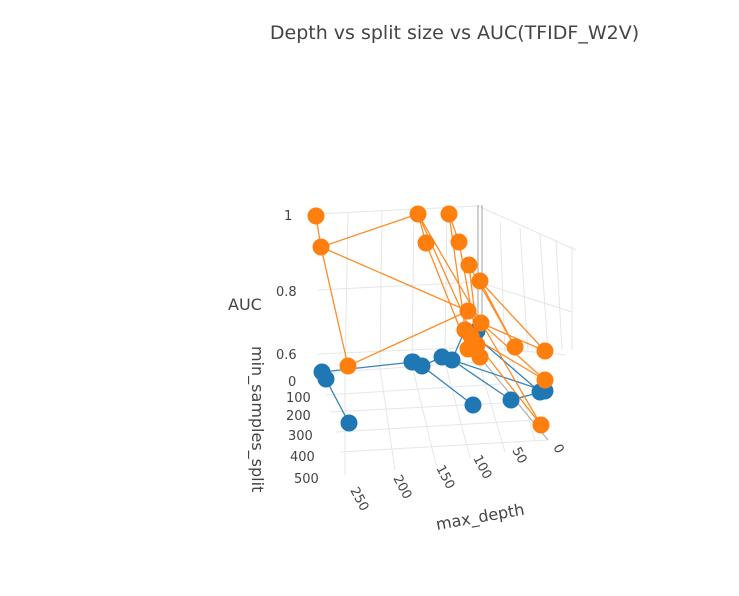  What do you see at coordinates (306, 479) in the screenshot?
I see `y-tick-label: 500` at bounding box center [306, 479].